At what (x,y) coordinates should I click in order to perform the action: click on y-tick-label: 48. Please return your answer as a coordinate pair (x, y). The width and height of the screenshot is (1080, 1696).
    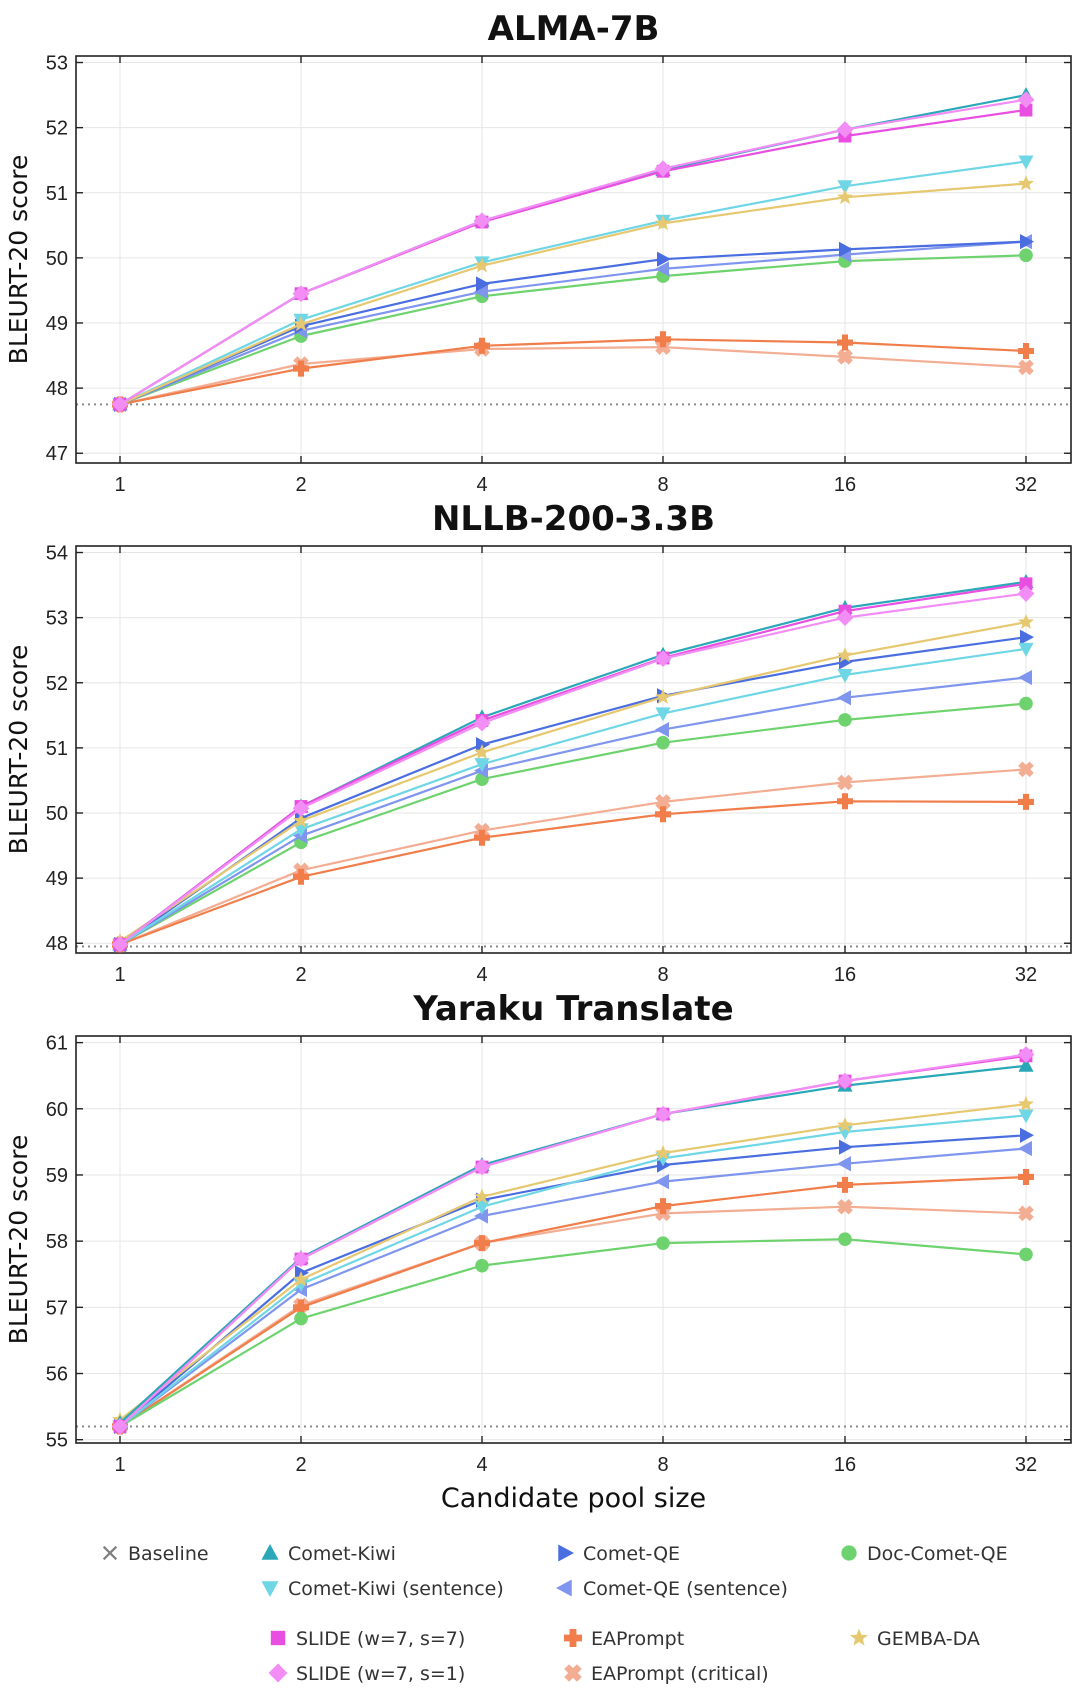
    Looking at the image, I should click on (57, 389).